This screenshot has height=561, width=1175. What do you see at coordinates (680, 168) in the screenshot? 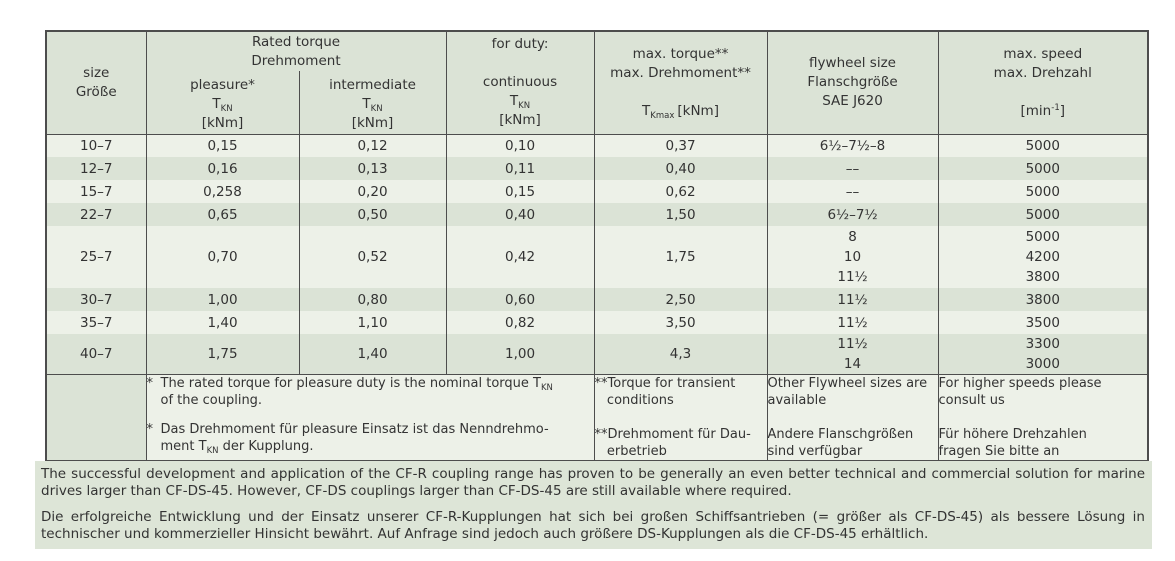
I see `cell-max-torque: 0,40` at bounding box center [680, 168].